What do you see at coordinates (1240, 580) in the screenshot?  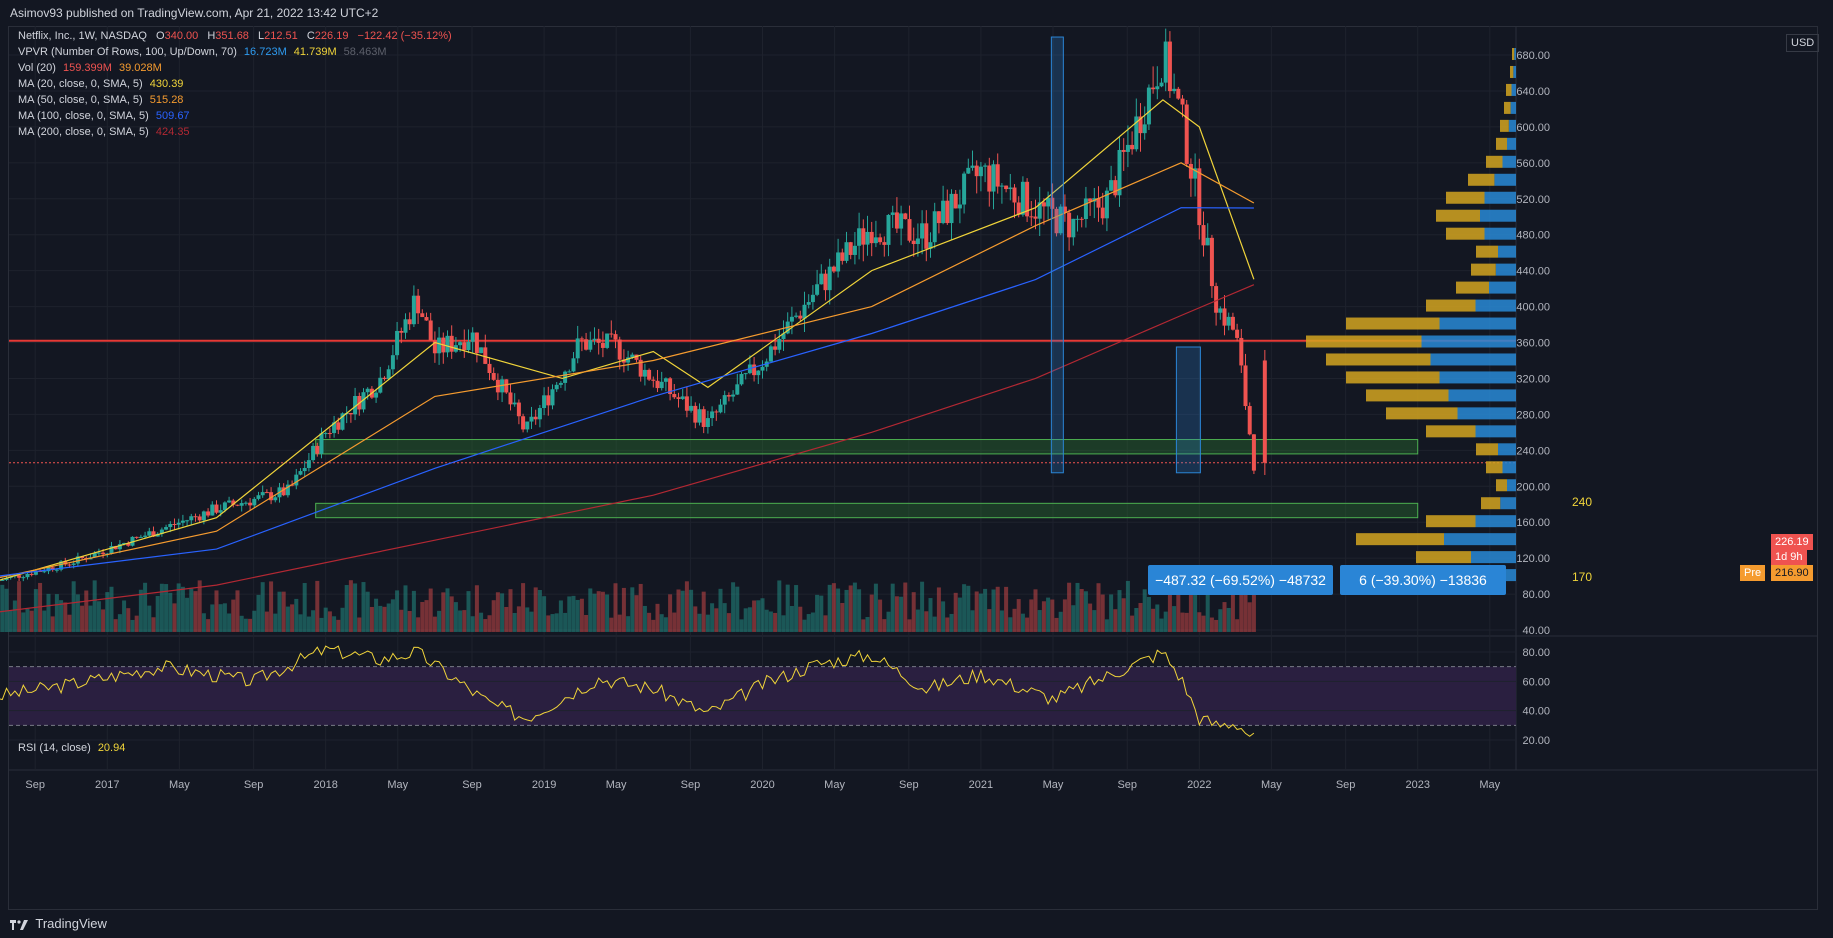 I see `measure-label-left: −487.32 (−69.52%) −48732` at bounding box center [1240, 580].